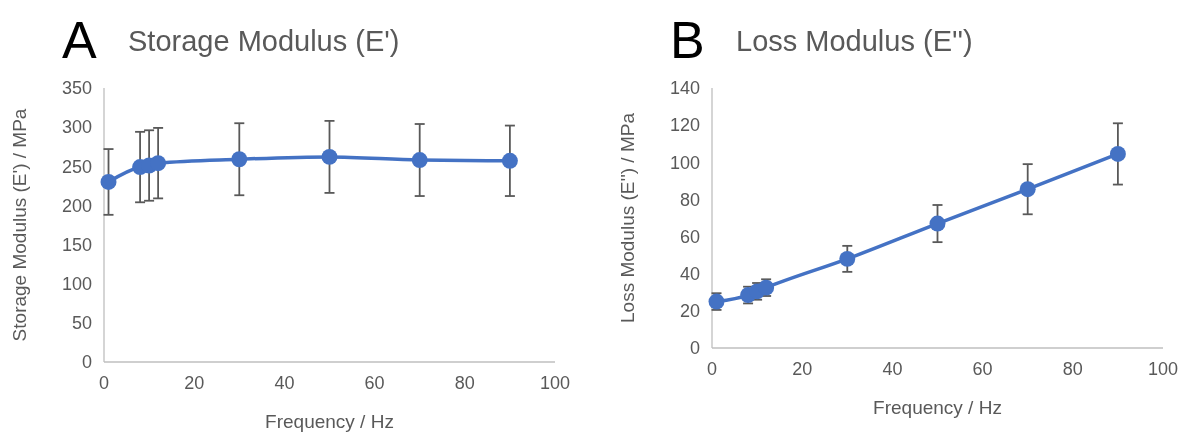 Image resolution: width=1189 pixels, height=443 pixels. I want to click on text: A, so click(79, 40).